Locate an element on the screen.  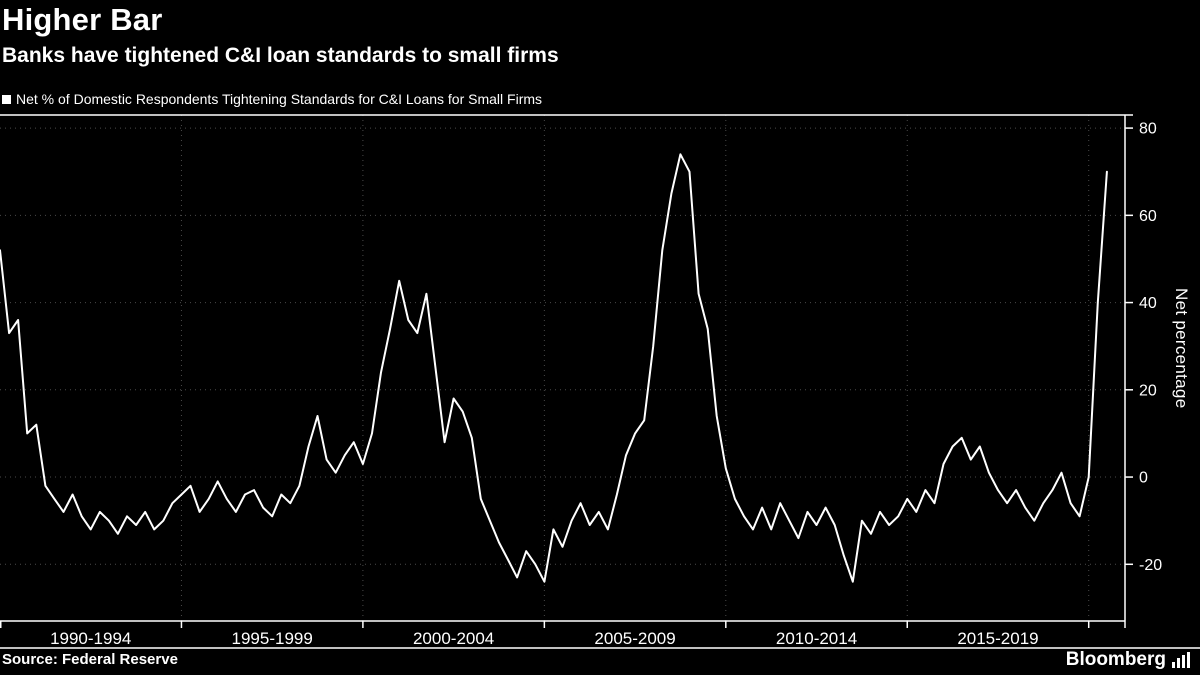
x-tick-label: 1995-1999 is located at coordinates (272, 638).